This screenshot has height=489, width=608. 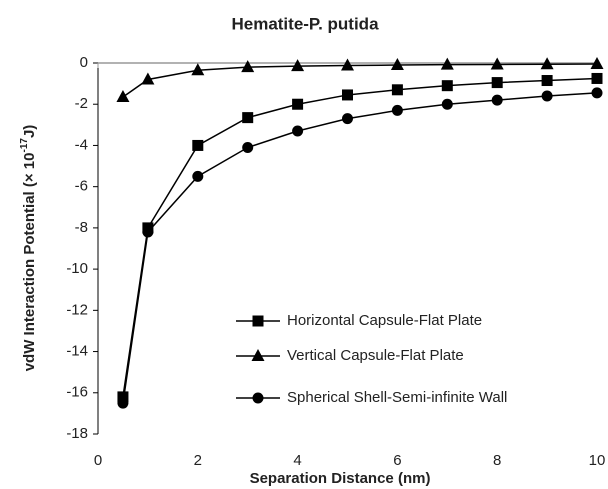 I want to click on y-axis-title-part: J), so click(x=29, y=131).